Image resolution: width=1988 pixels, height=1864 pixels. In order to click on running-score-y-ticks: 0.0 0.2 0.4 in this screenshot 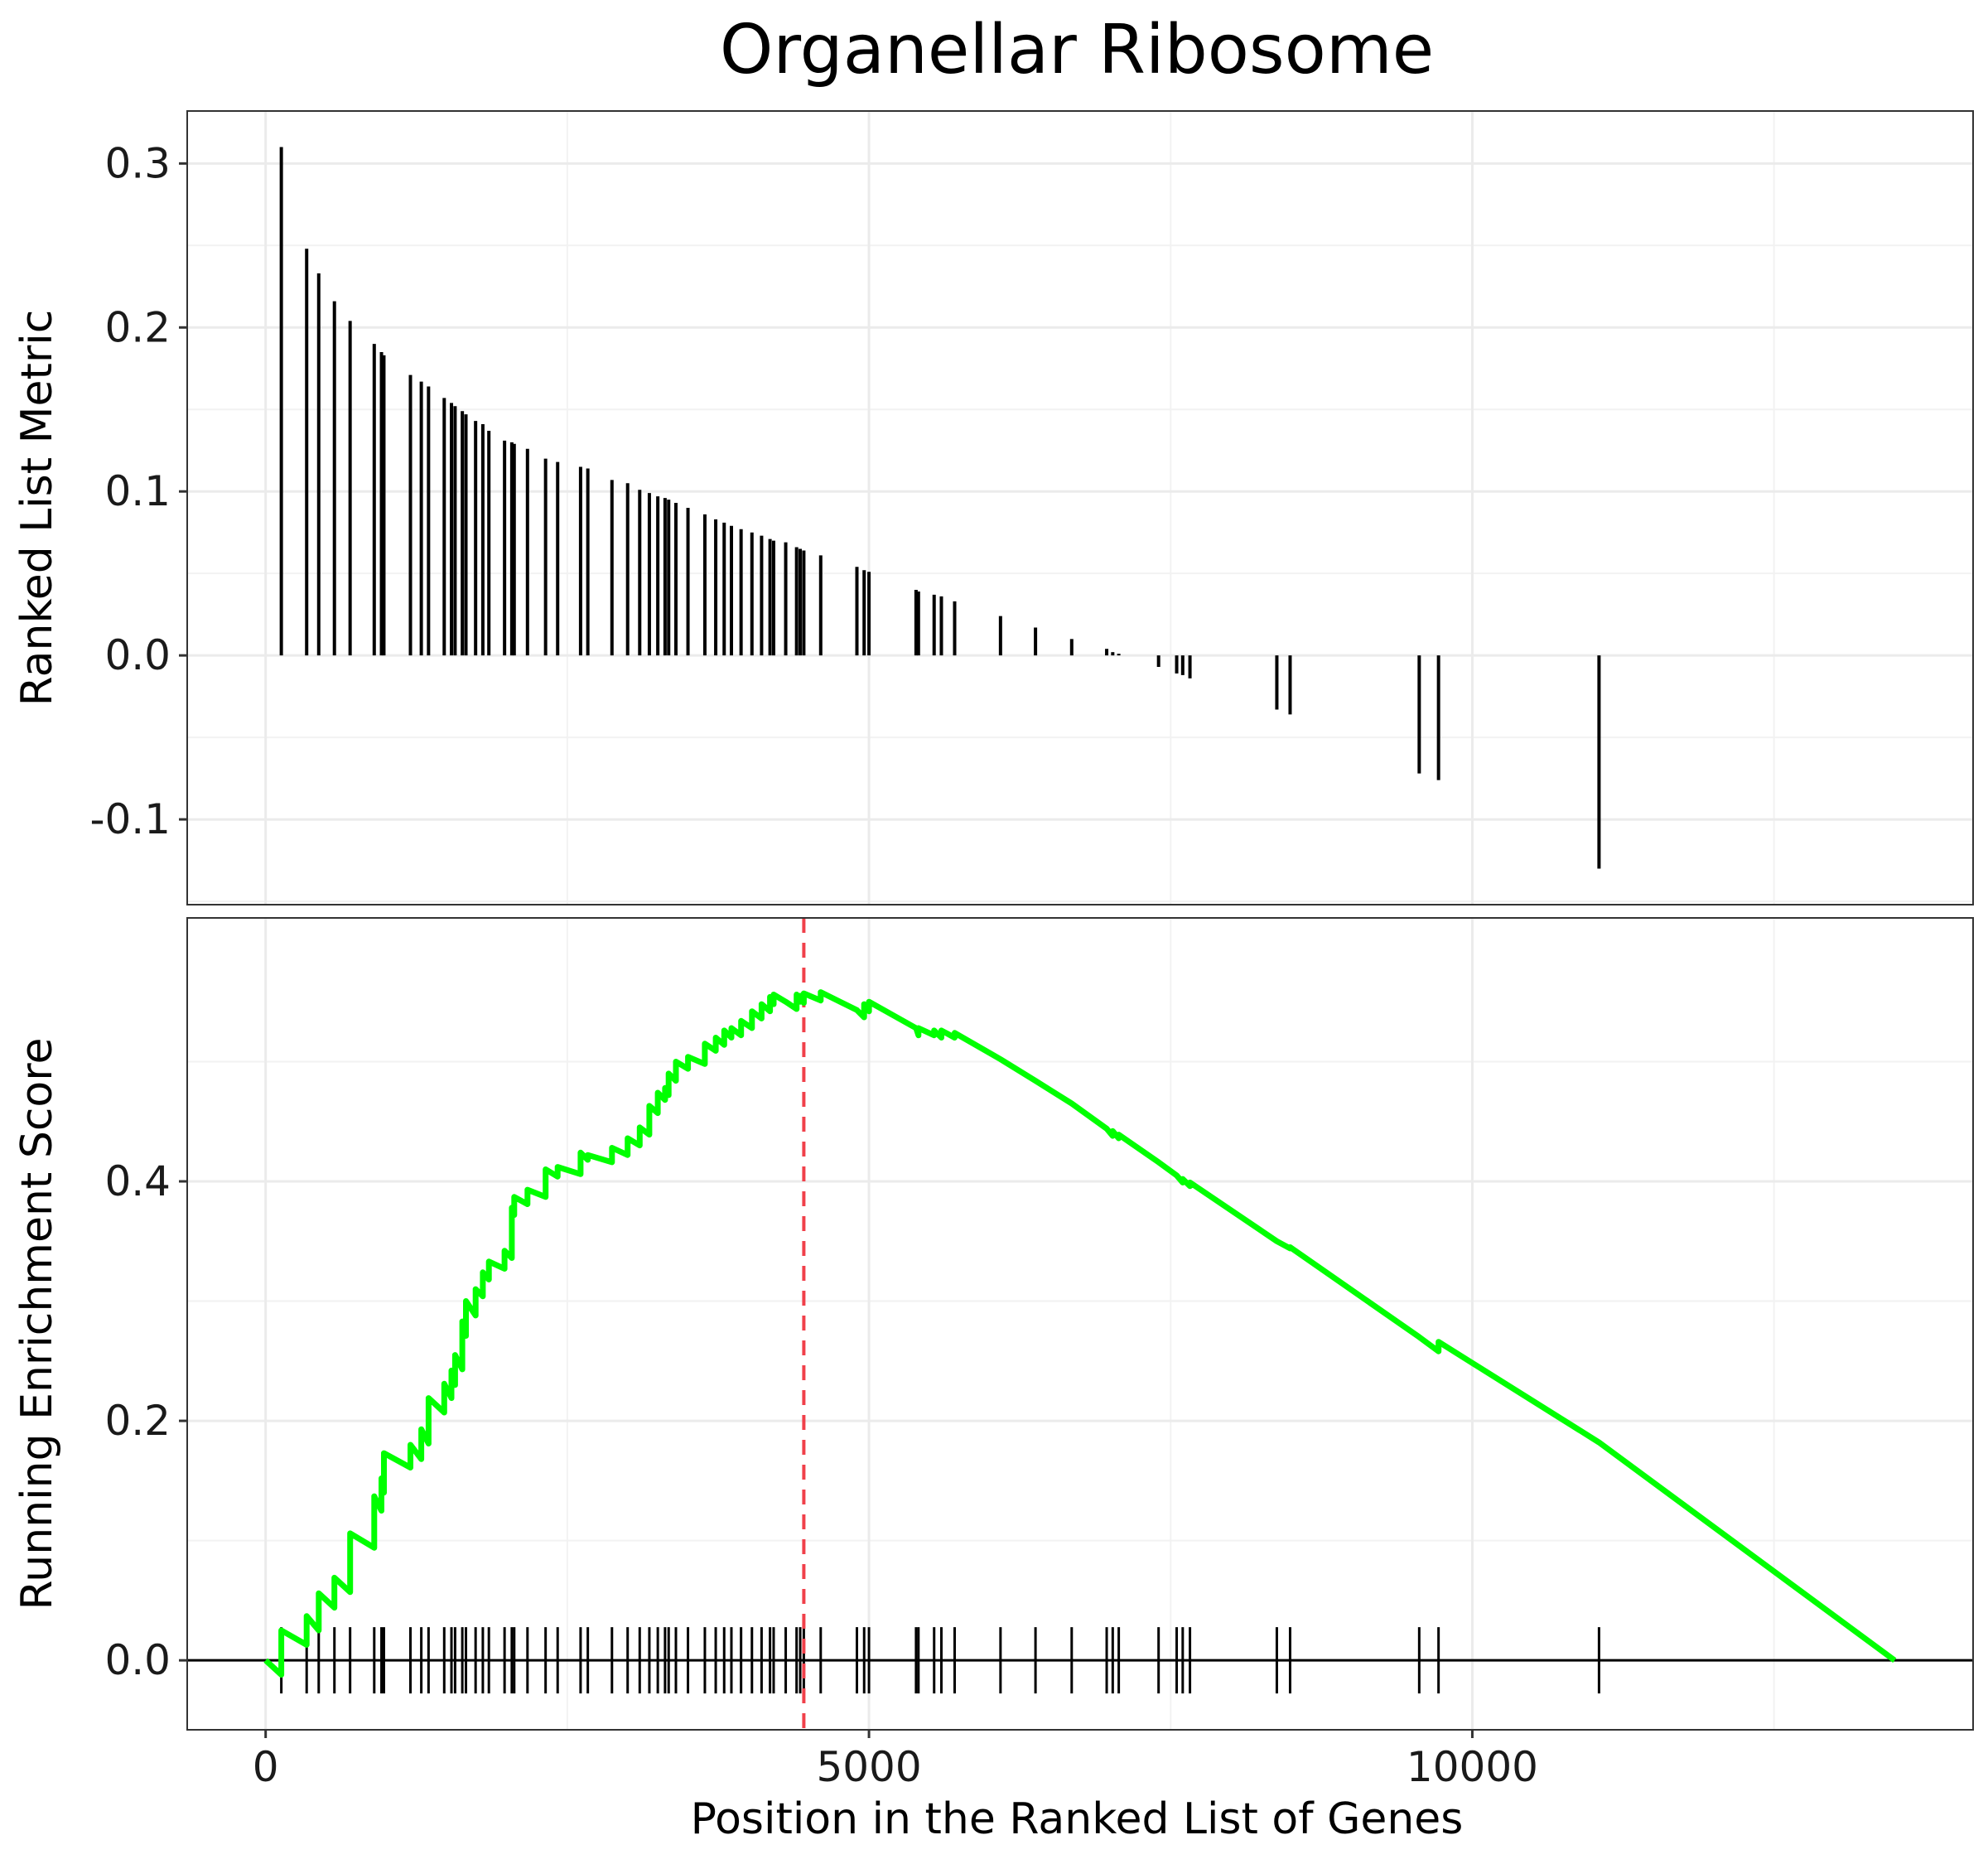, I will do `click(145, 1420)`.